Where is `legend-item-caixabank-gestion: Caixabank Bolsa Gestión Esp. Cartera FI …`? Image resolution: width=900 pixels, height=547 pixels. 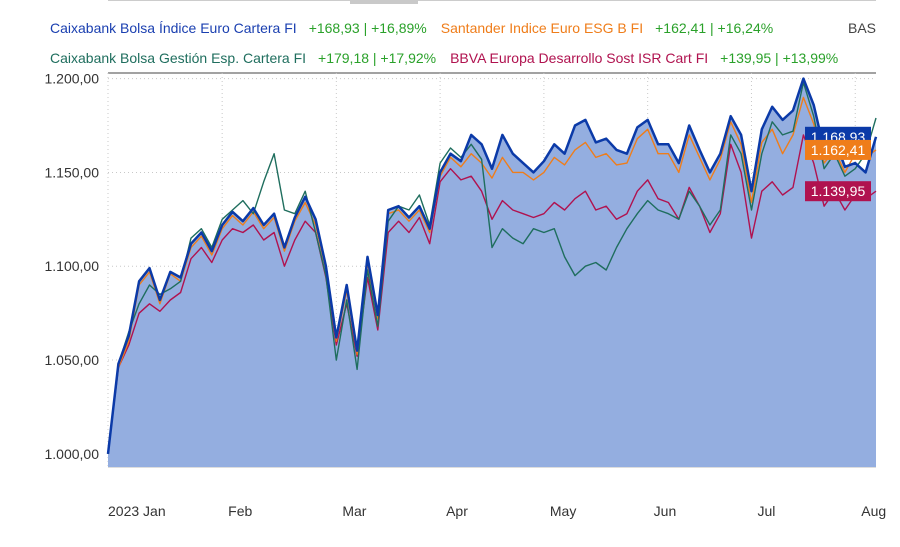
legend-item-caixabank-gestion: Caixabank Bolsa Gestión Esp. Cartera FI … is located at coordinates (243, 58).